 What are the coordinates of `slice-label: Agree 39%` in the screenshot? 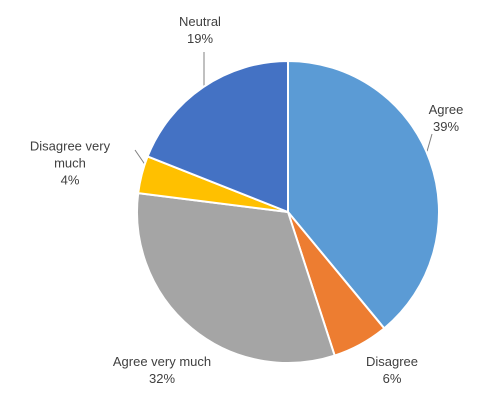 It's located at (445, 118).